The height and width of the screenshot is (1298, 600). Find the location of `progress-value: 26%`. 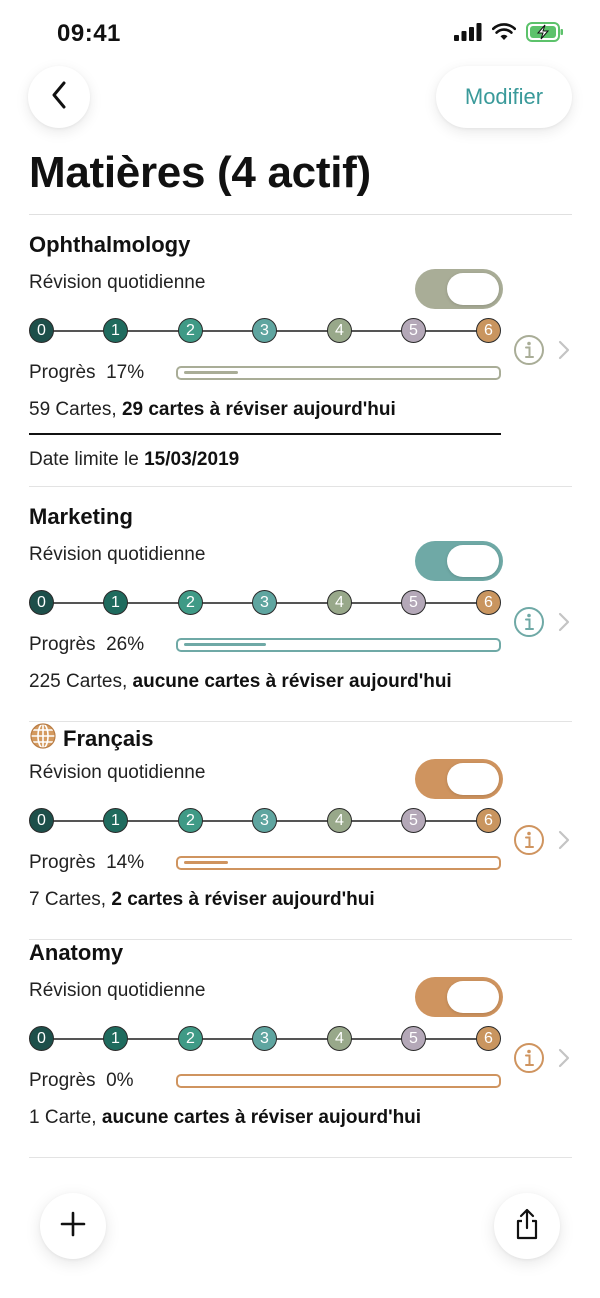

progress-value: 26% is located at coordinates (125, 644).